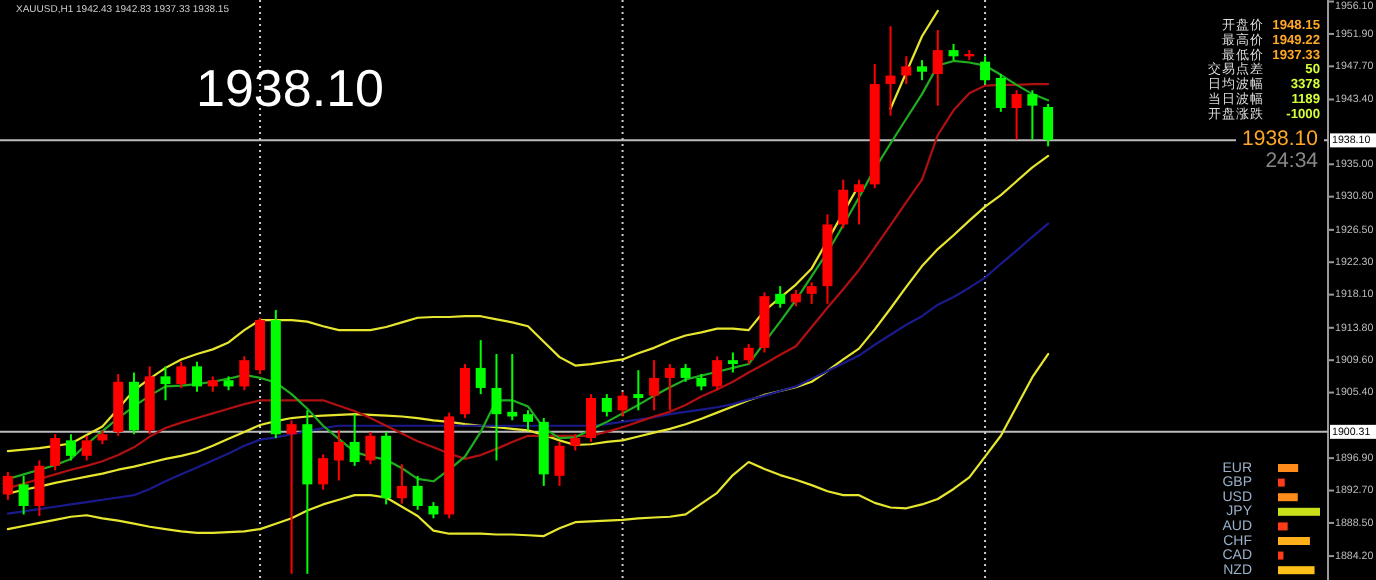  What do you see at coordinates (1280, 139) in the screenshot?
I see `text: 1938.10` at bounding box center [1280, 139].